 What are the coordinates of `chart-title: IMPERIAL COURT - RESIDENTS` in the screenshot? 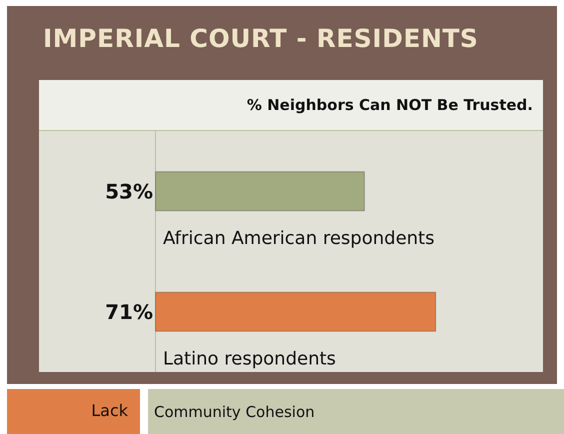 It's located at (260, 38).